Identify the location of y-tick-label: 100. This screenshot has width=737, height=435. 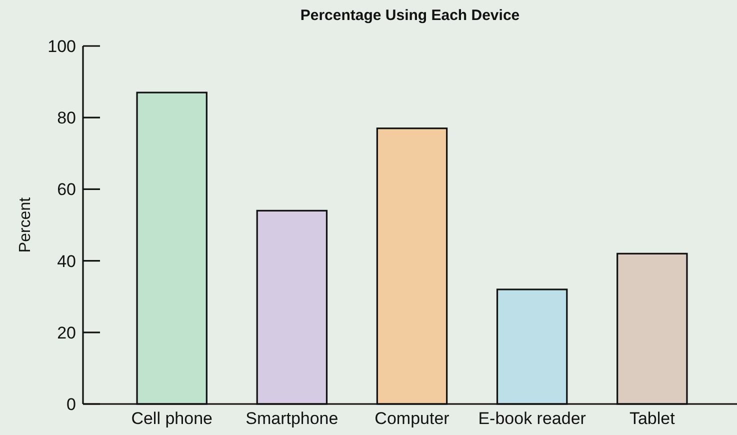
(62, 46).